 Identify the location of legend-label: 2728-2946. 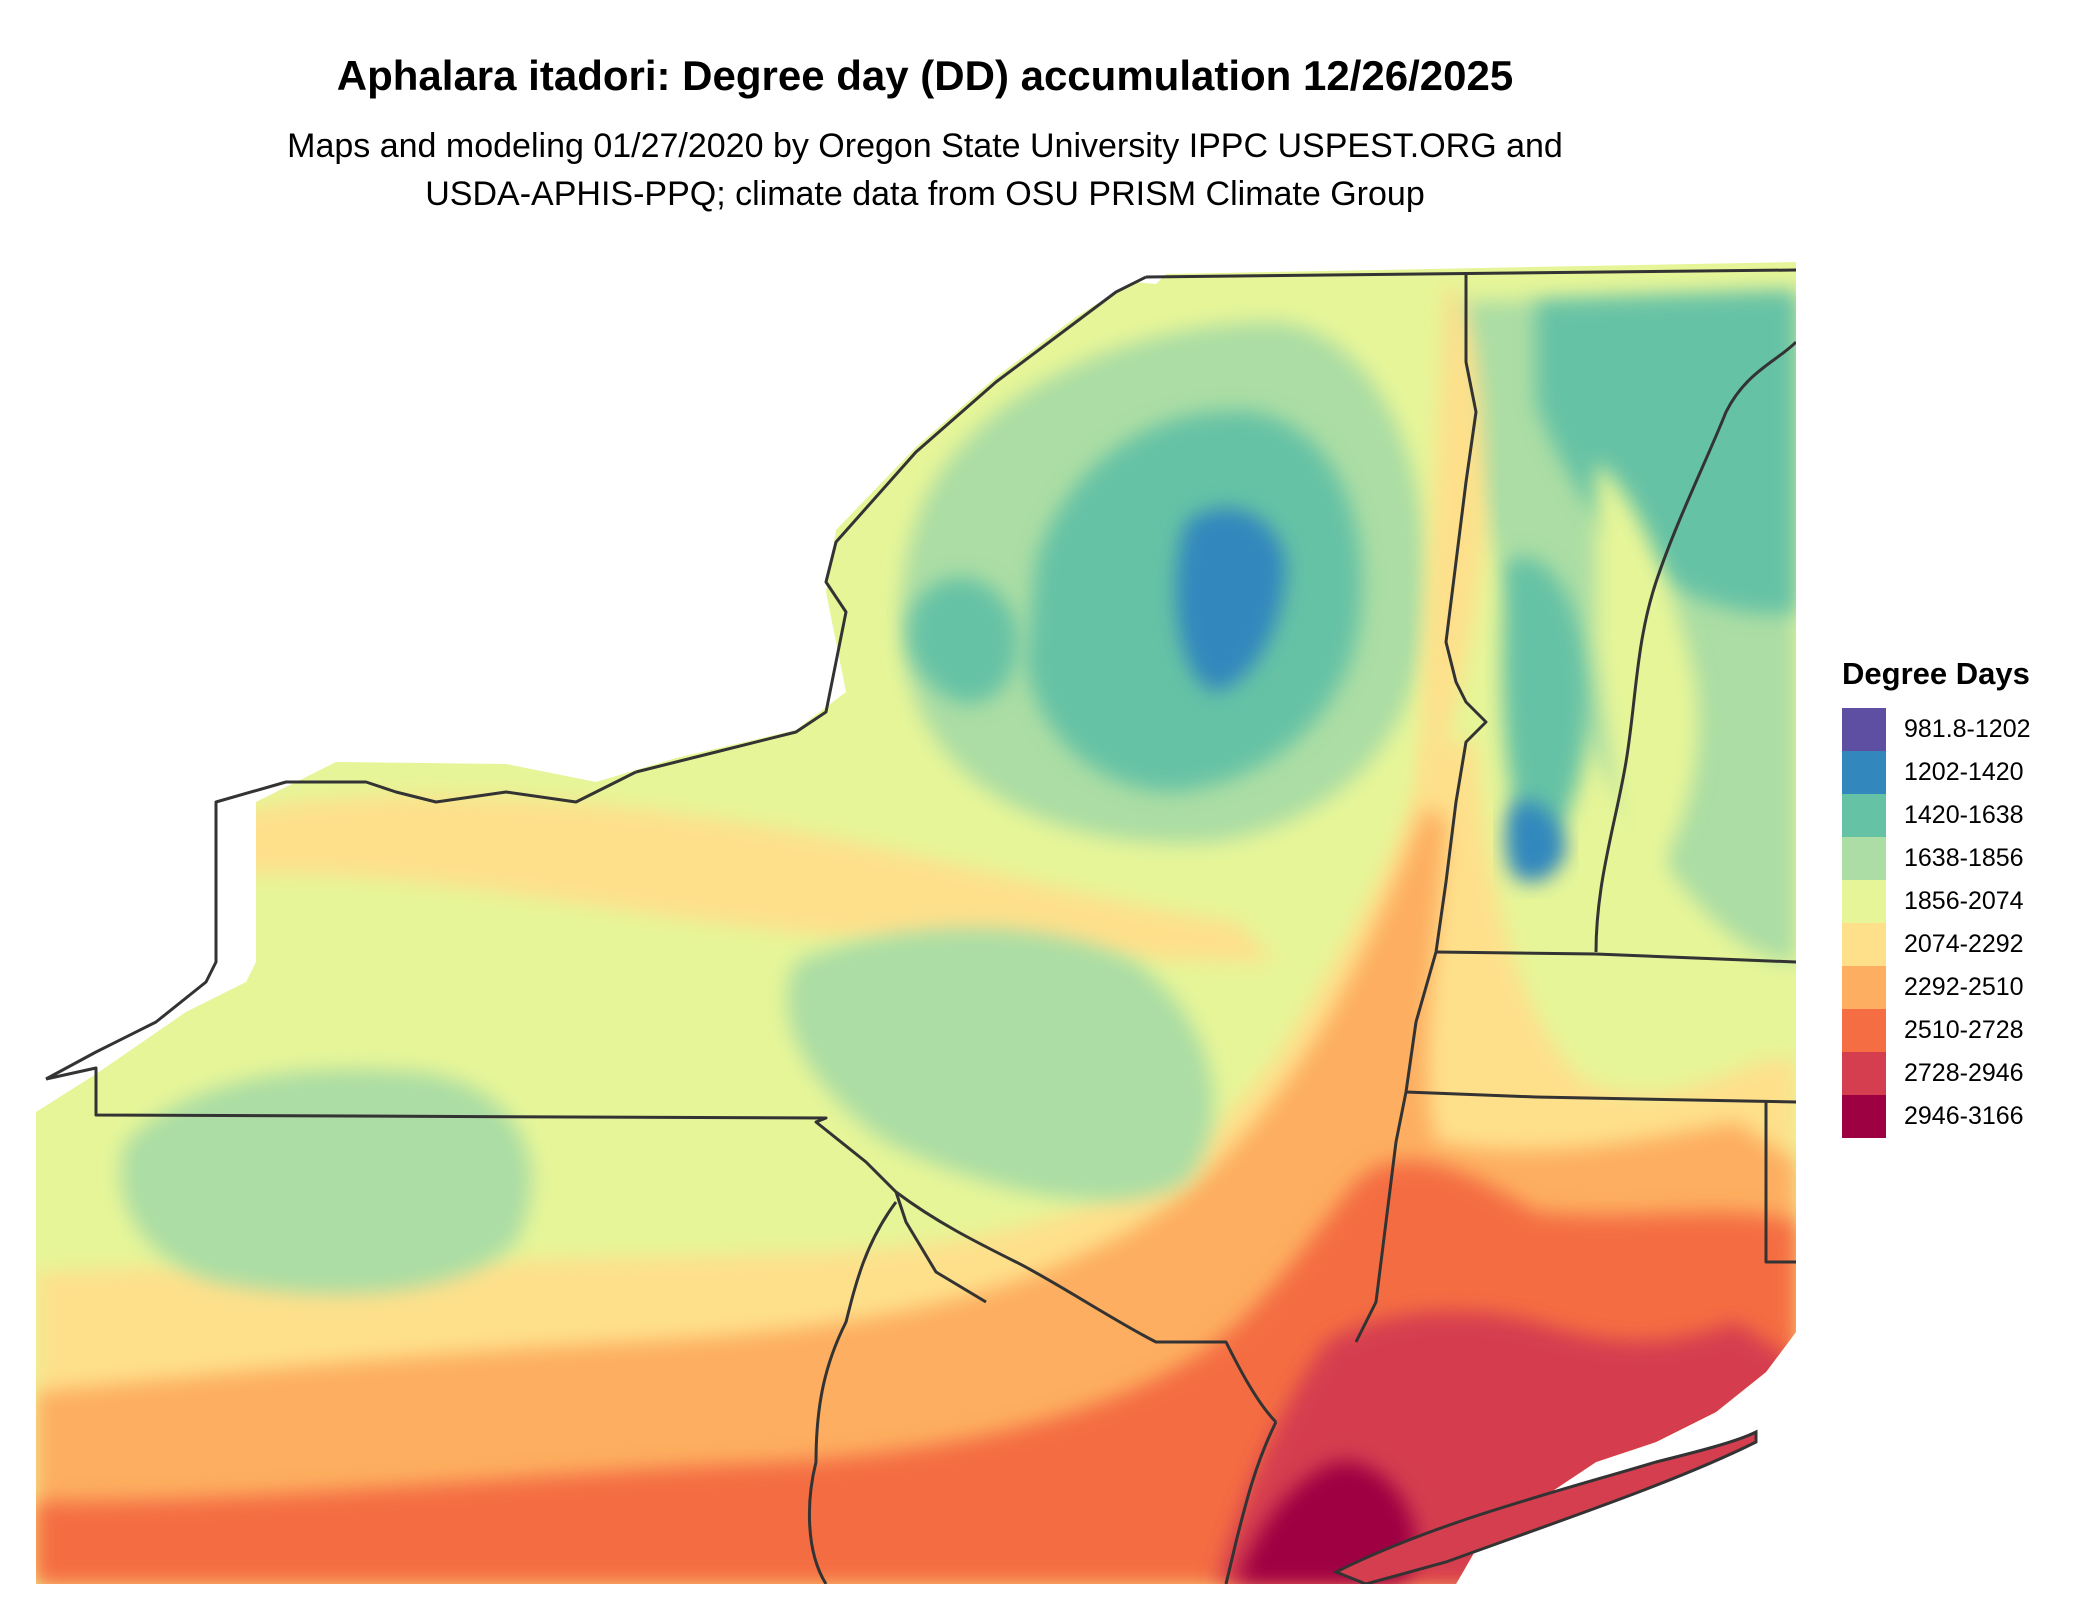
(1964, 1073).